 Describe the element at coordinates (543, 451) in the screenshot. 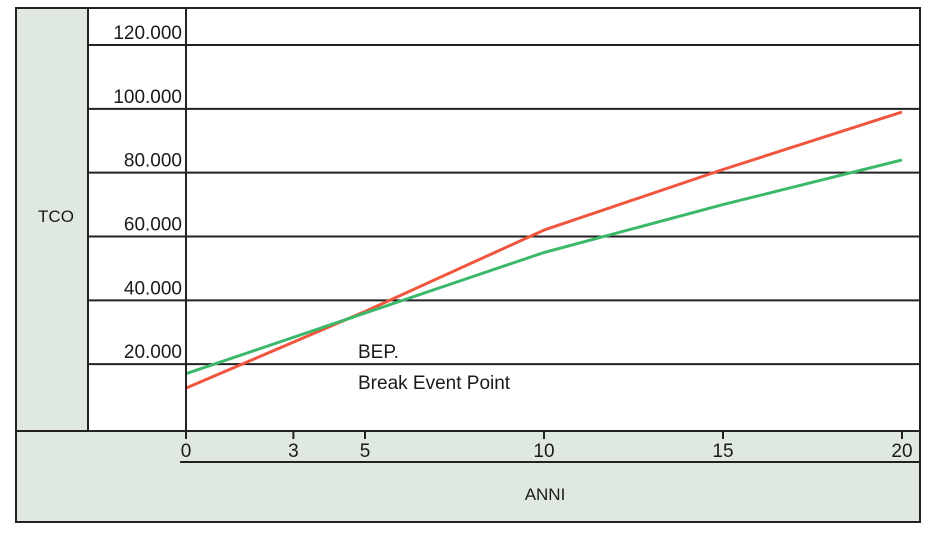

I see `x-tick-label: 10` at that location.